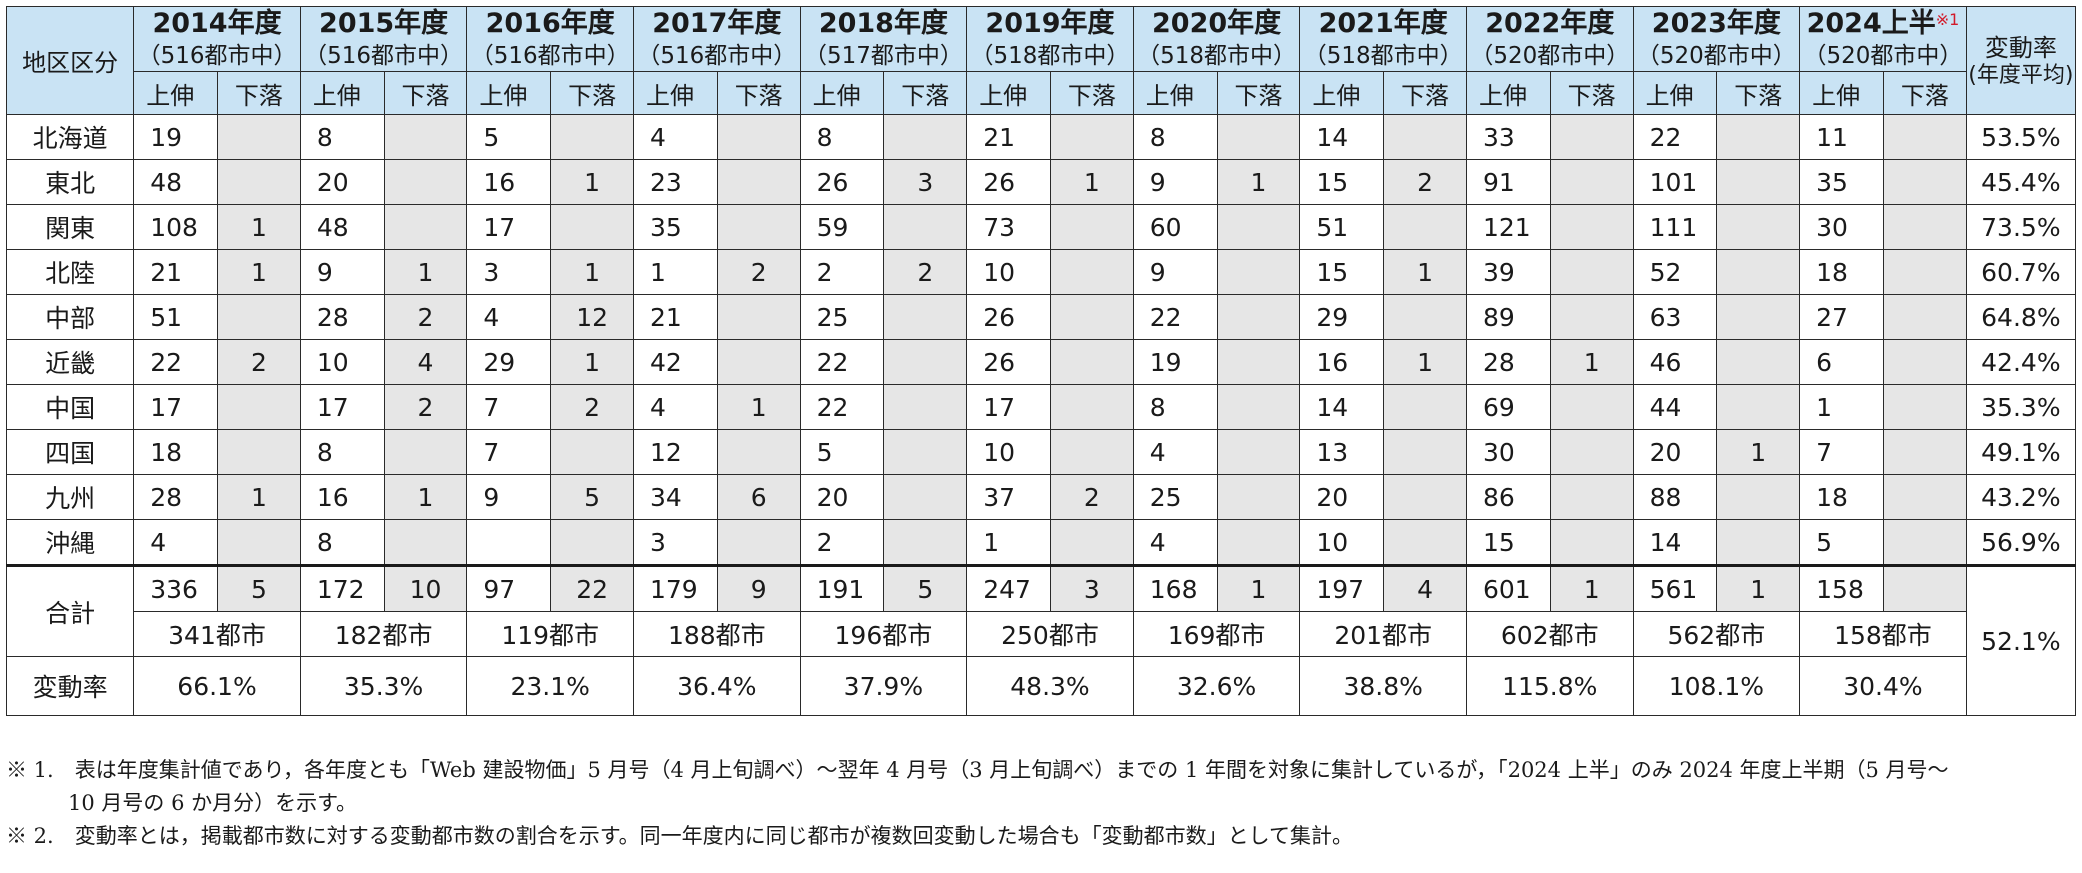 This screenshot has height=873, width=2082. I want to click on year-label-text: 2014年度, so click(217, 23).